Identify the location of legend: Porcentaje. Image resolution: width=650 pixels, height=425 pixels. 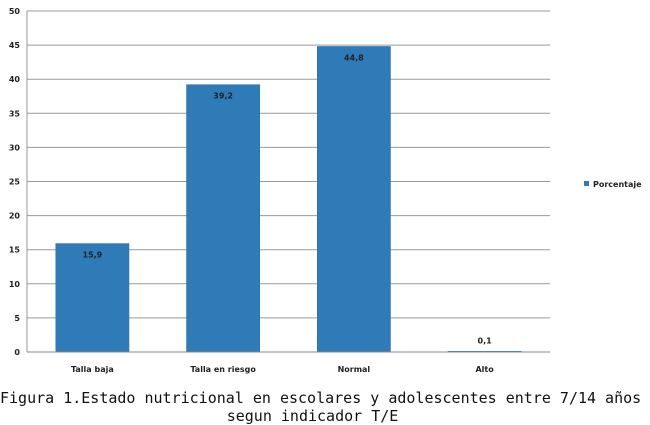
(613, 184).